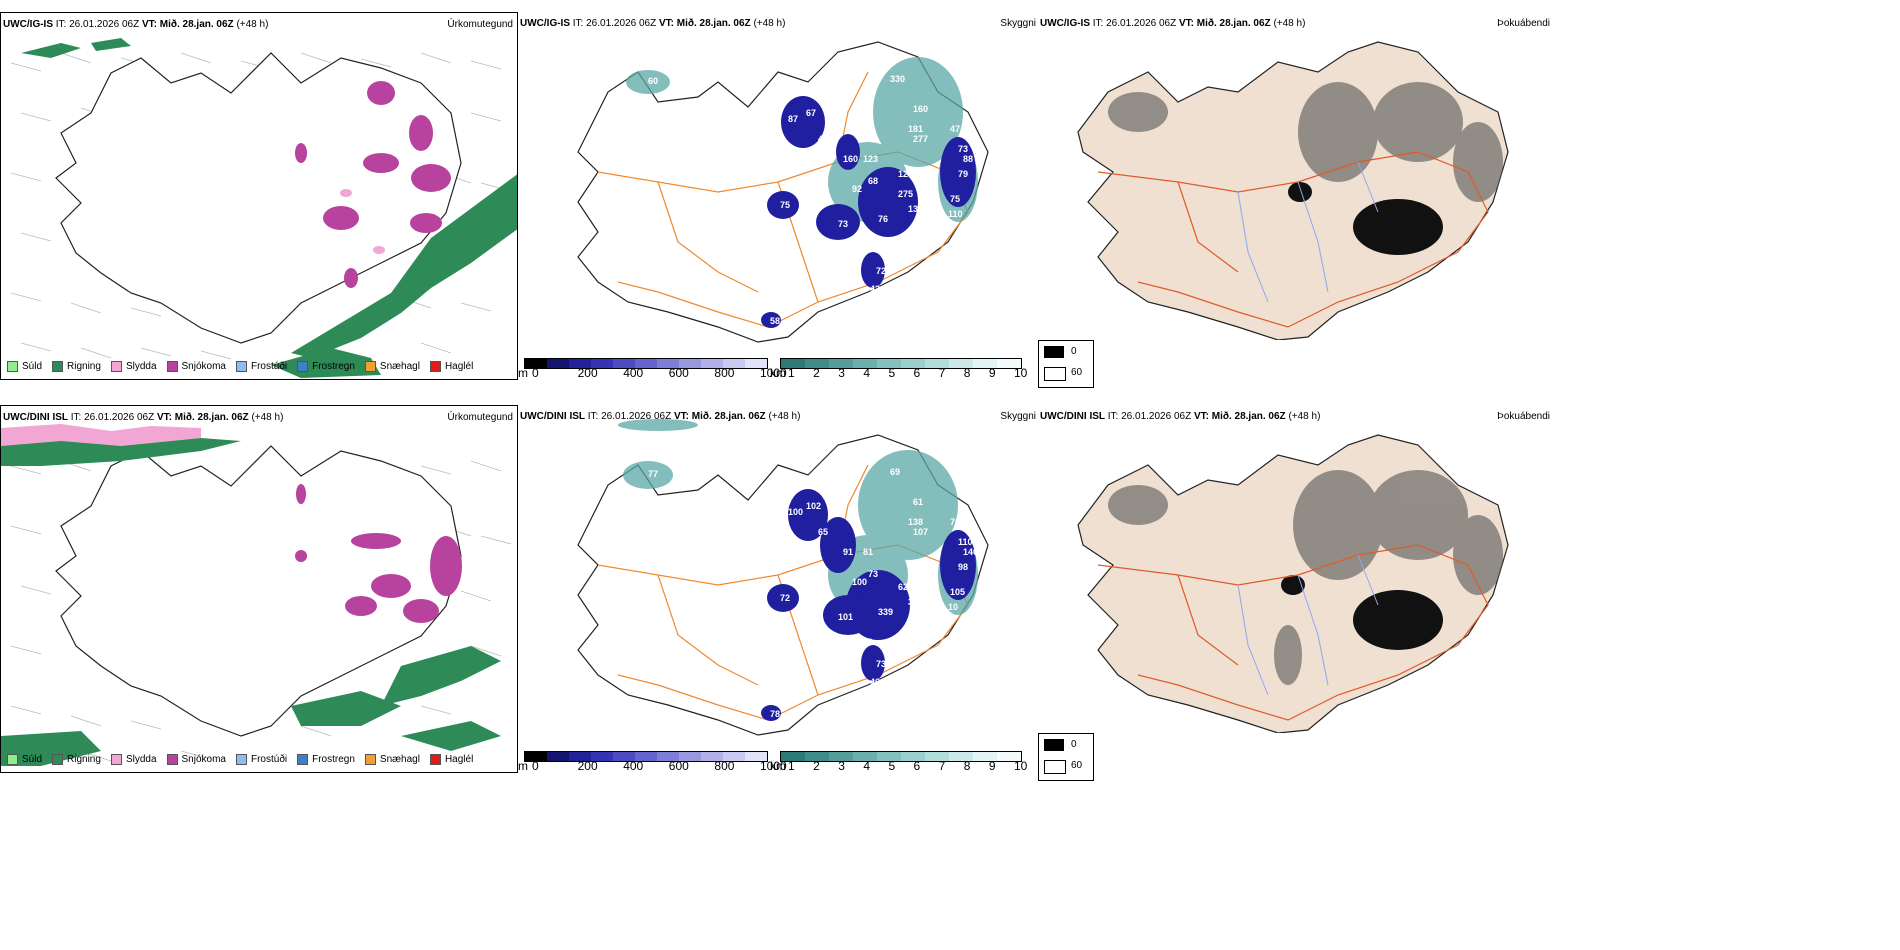 Image resolution: width=1900 pixels, height=950 pixels. I want to click on panel-parameter-label: Þokuábendi, so click(1523, 416).